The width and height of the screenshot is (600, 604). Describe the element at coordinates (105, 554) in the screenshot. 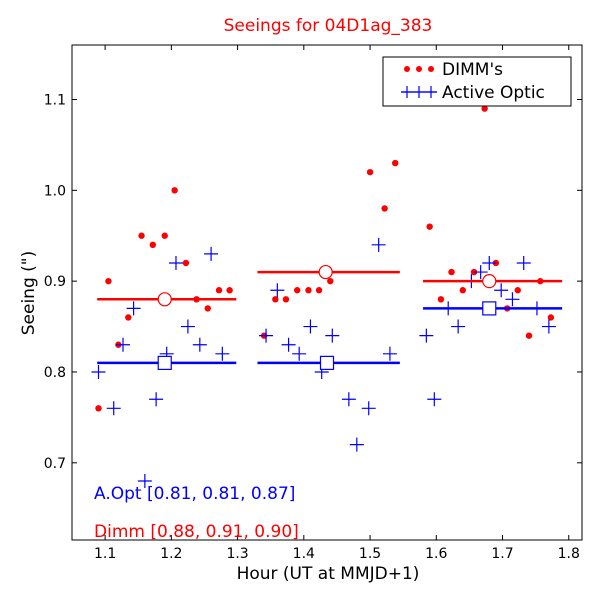

I see `x-tick-label: 1.1` at that location.